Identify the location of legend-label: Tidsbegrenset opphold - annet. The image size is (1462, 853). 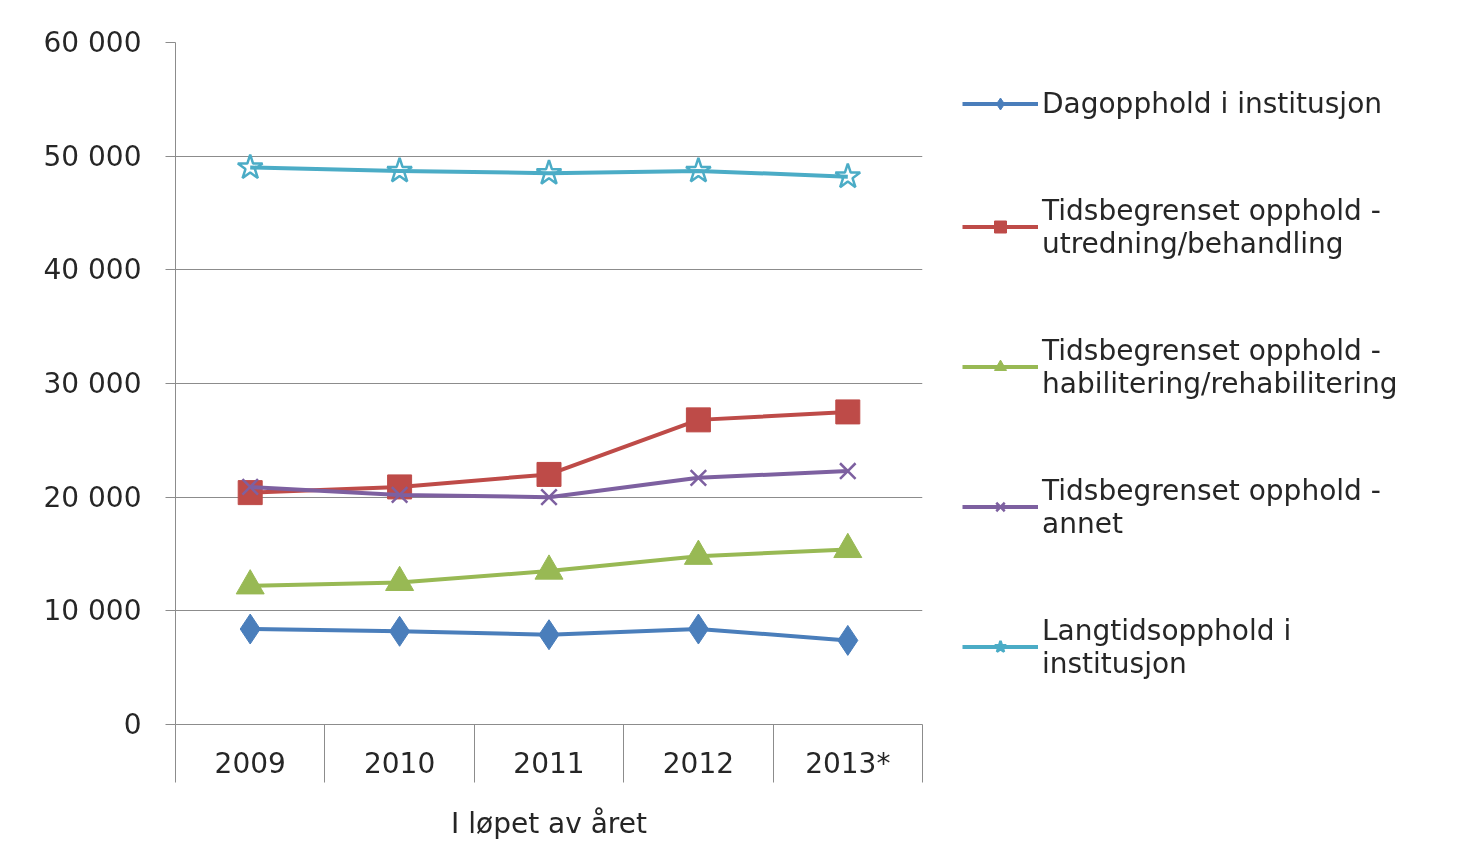
(1211, 506).